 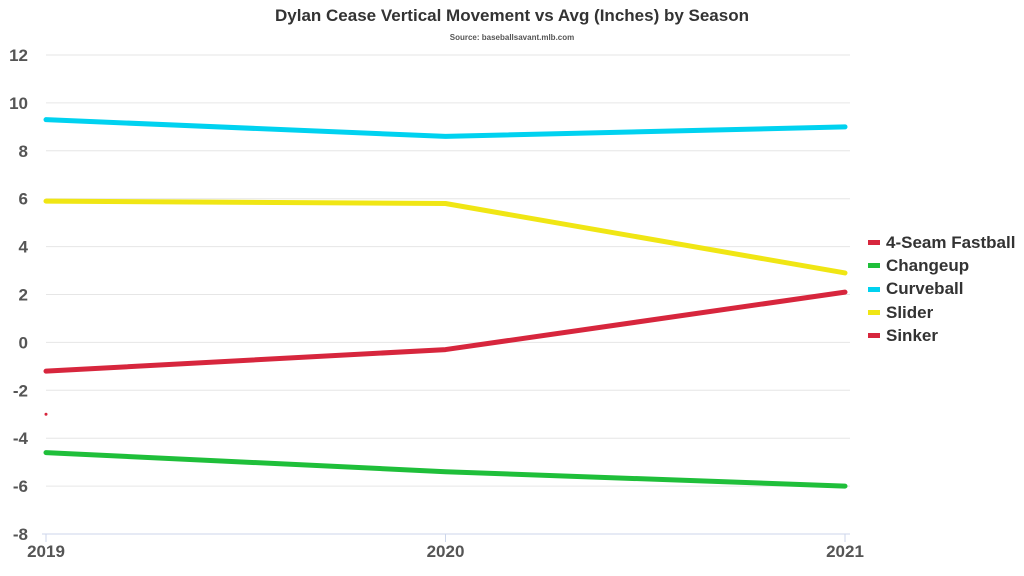 What do you see at coordinates (928, 265) in the screenshot?
I see `legend-label: Changeup` at bounding box center [928, 265].